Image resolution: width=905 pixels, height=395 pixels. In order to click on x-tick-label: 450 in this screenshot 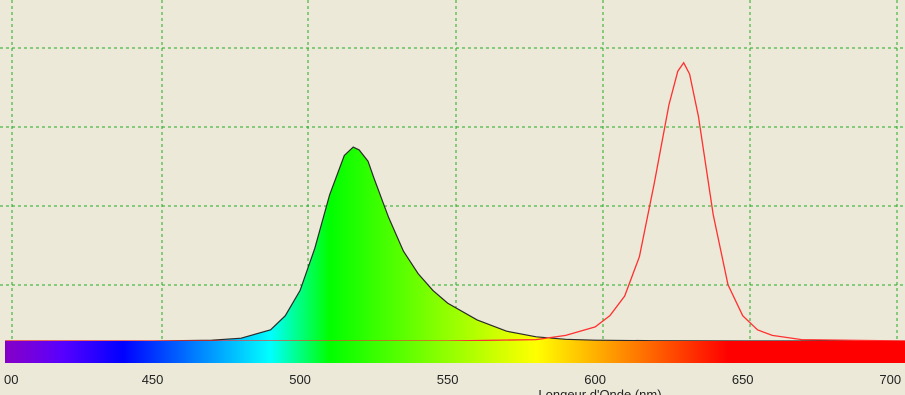, I will do `click(153, 379)`.